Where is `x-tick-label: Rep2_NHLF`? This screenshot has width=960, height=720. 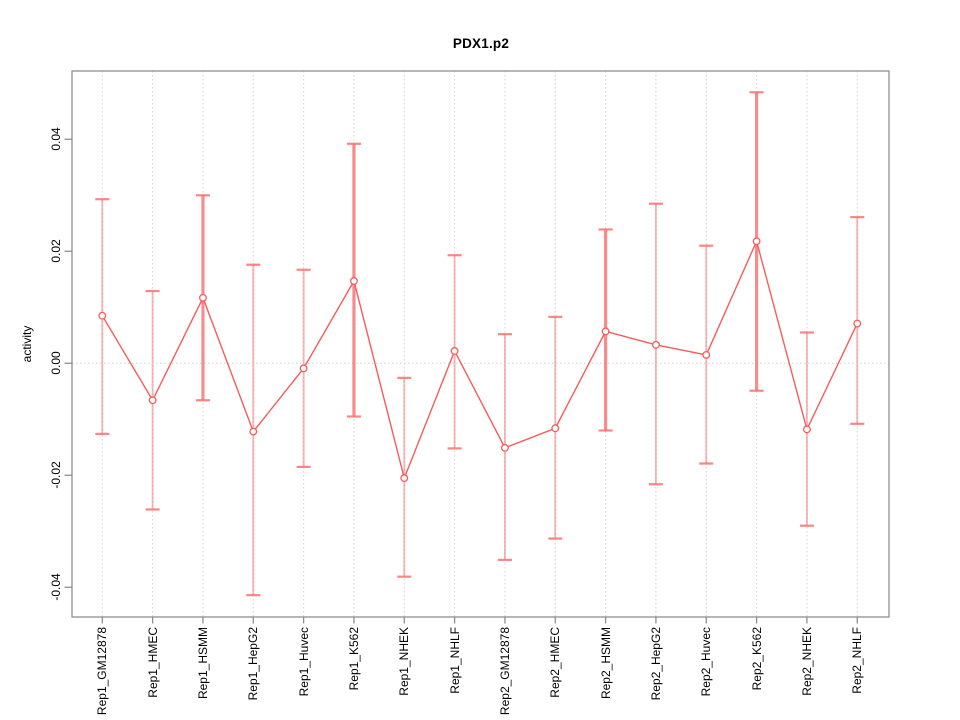 x-tick-label: Rep2_NHLF is located at coordinates (857, 660).